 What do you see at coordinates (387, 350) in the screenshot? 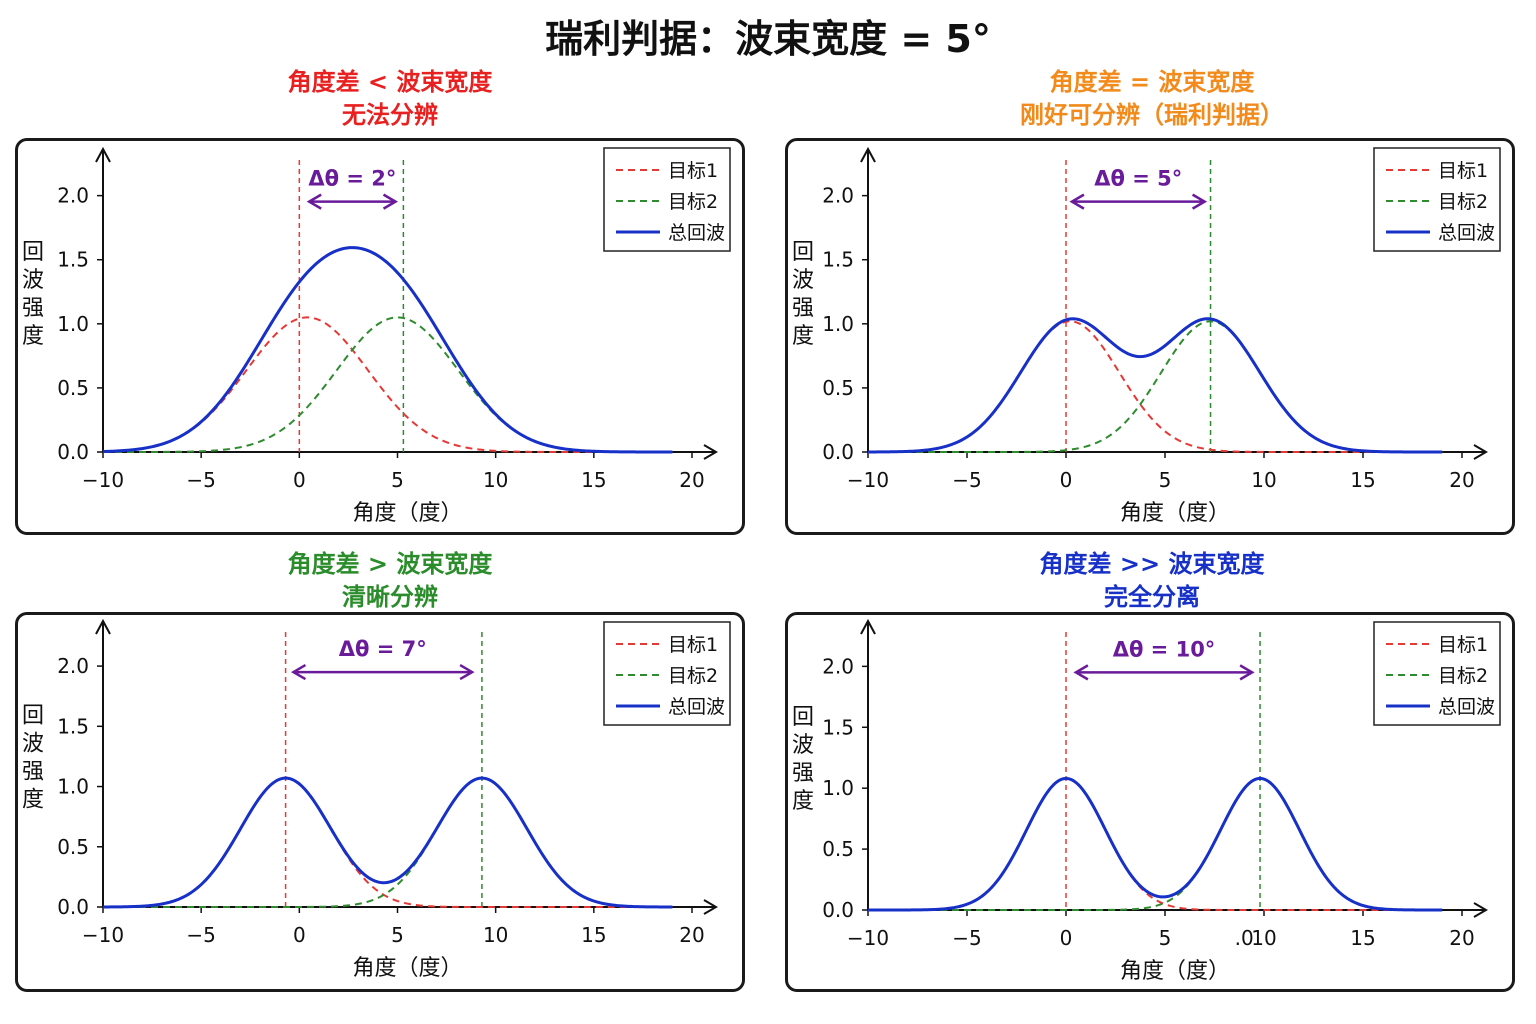
I see `p1-series-total` at bounding box center [387, 350].